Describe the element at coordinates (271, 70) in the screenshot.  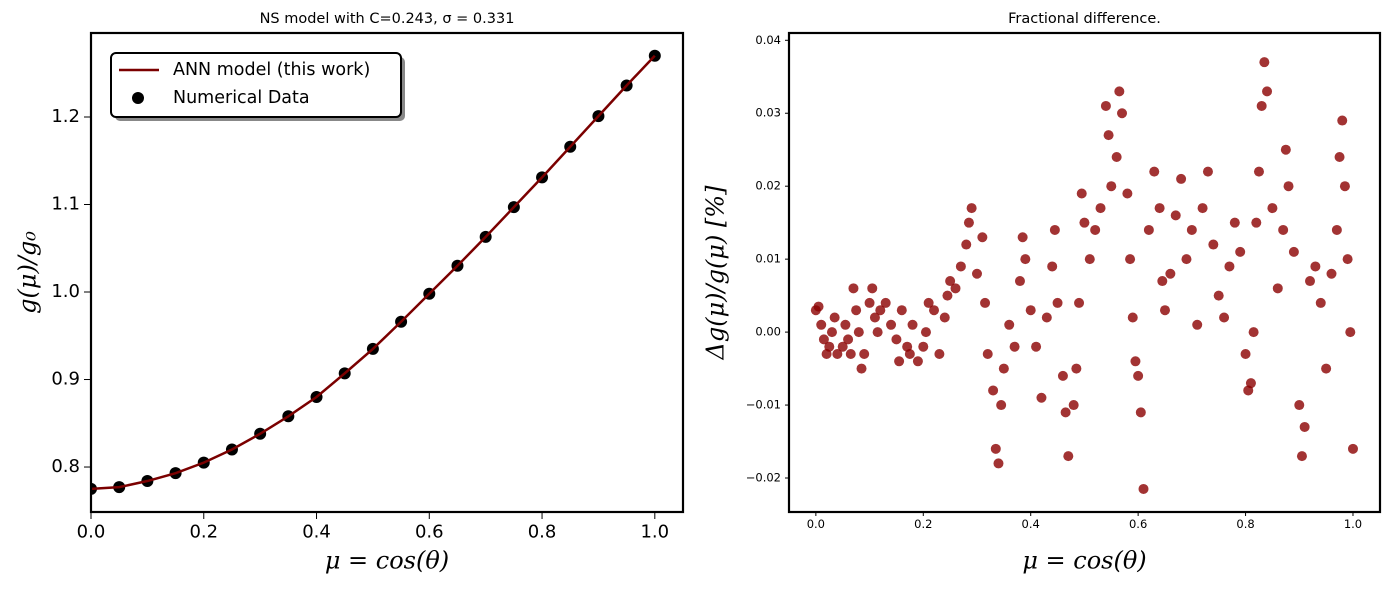
I see `legend-label: ANN model (this work)` at that location.